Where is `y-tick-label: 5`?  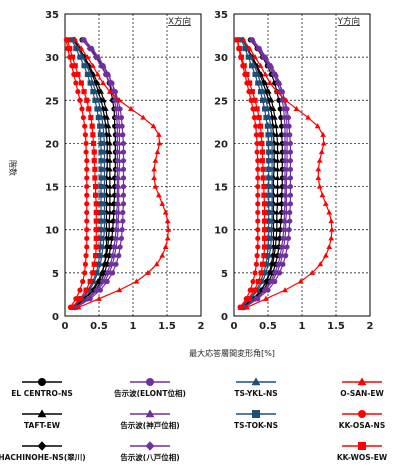
y-tick-label: 5 is located at coordinates (55, 274).